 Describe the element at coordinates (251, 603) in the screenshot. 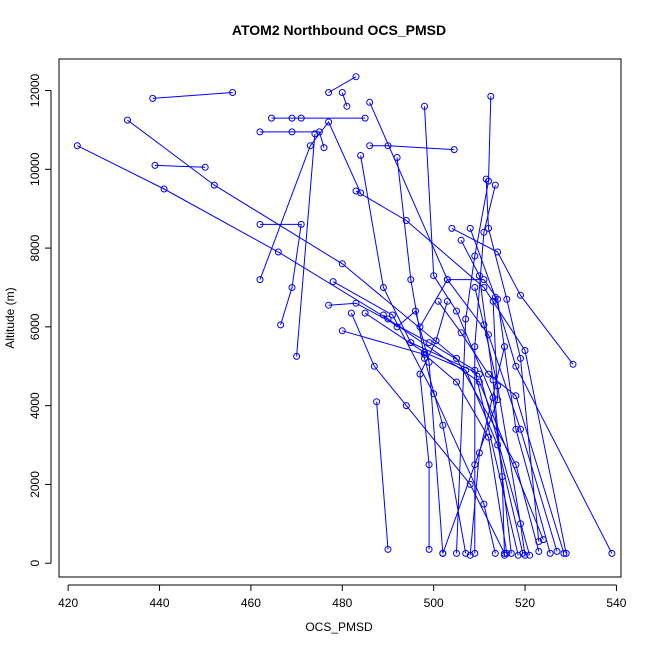

I see `x-tick-label: 460` at that location.